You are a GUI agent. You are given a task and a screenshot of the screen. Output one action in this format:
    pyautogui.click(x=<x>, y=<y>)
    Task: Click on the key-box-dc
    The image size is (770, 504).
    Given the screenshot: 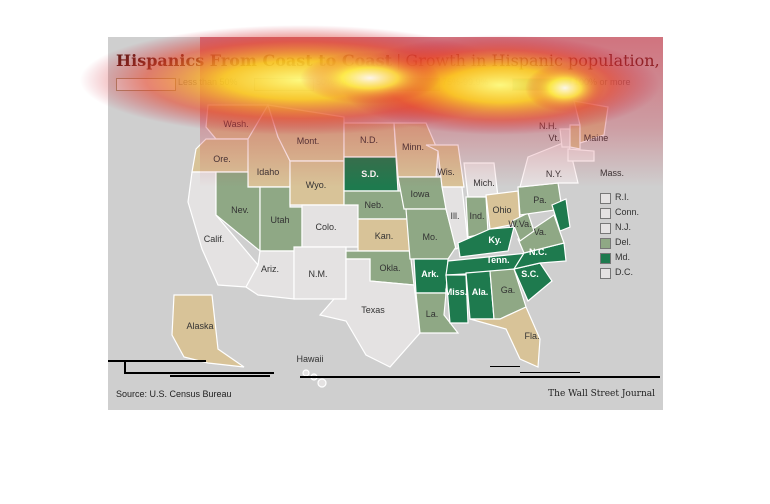 What is the action you would take?
    pyautogui.click(x=605, y=273)
    